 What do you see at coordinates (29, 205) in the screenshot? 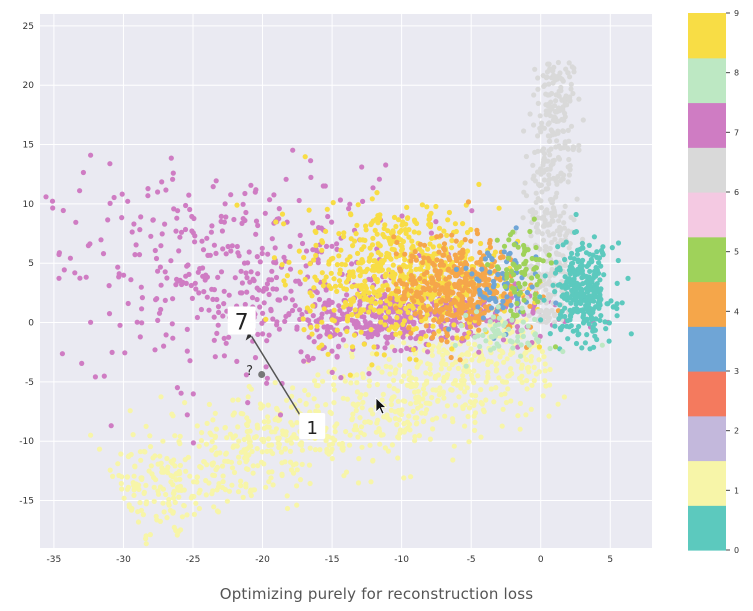
I see `y-tick-label: 10` at bounding box center [29, 205].